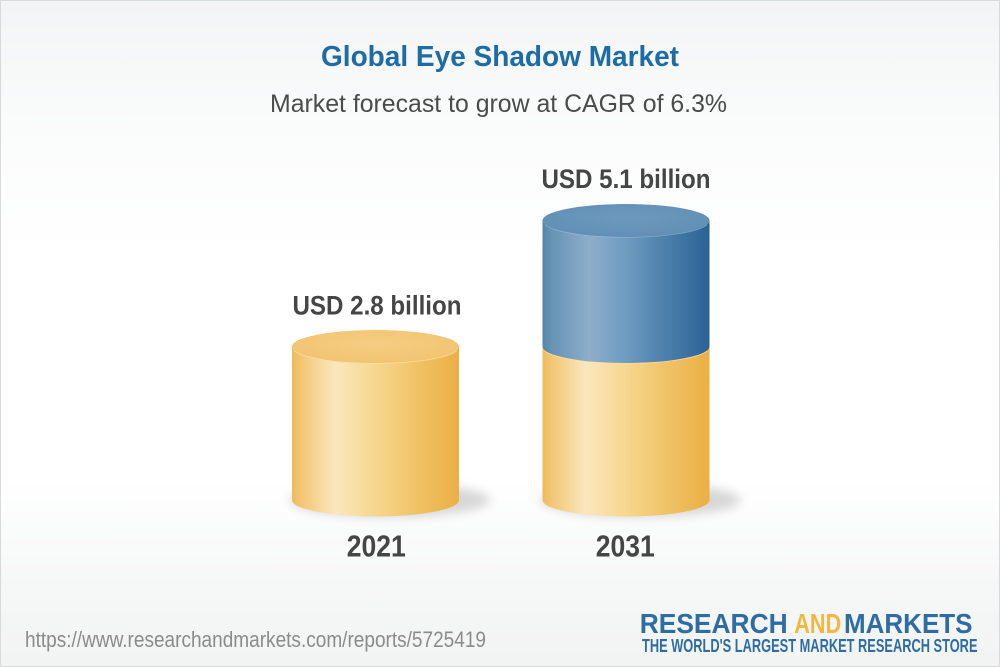 This screenshot has height=668, width=1000. I want to click on svg-text: AND, so click(817, 623).